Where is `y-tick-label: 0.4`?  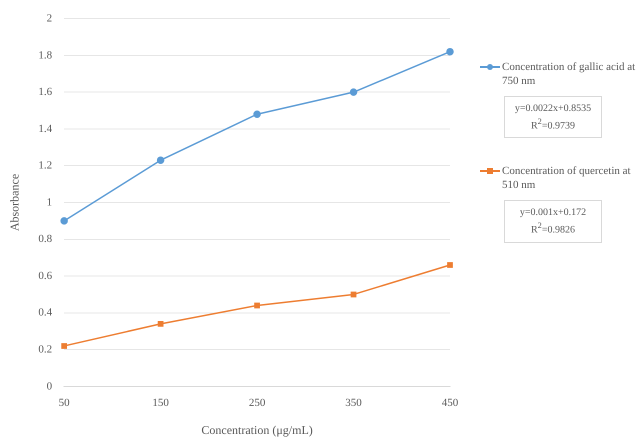
y-tick-label: 0.4 is located at coordinates (45, 312).